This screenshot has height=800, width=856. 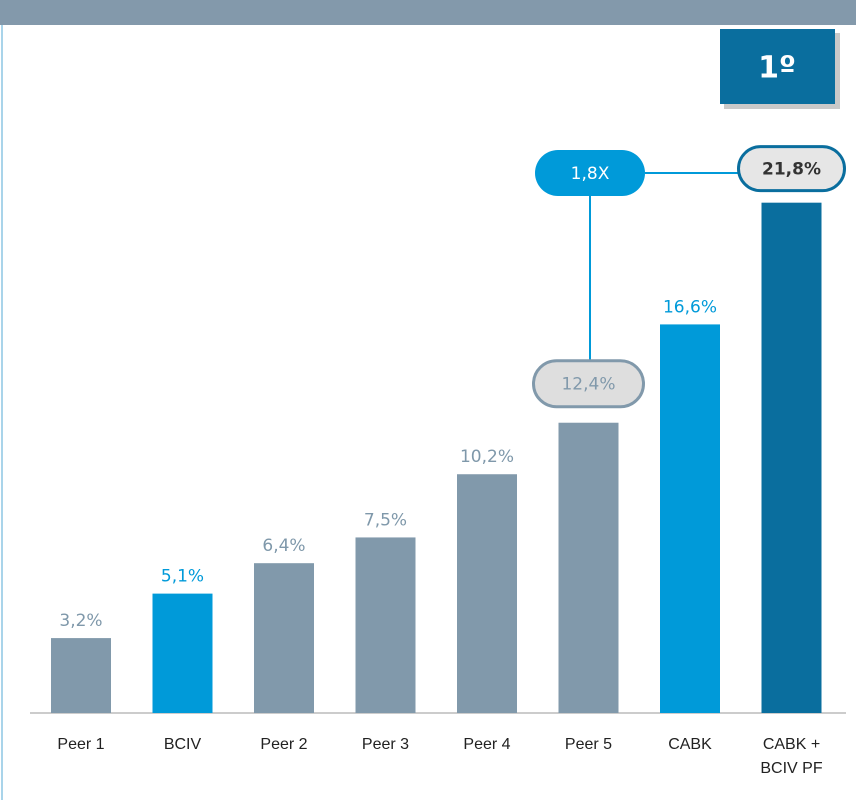 What do you see at coordinates (487, 457) in the screenshot?
I see `value-label: 10,2%` at bounding box center [487, 457].